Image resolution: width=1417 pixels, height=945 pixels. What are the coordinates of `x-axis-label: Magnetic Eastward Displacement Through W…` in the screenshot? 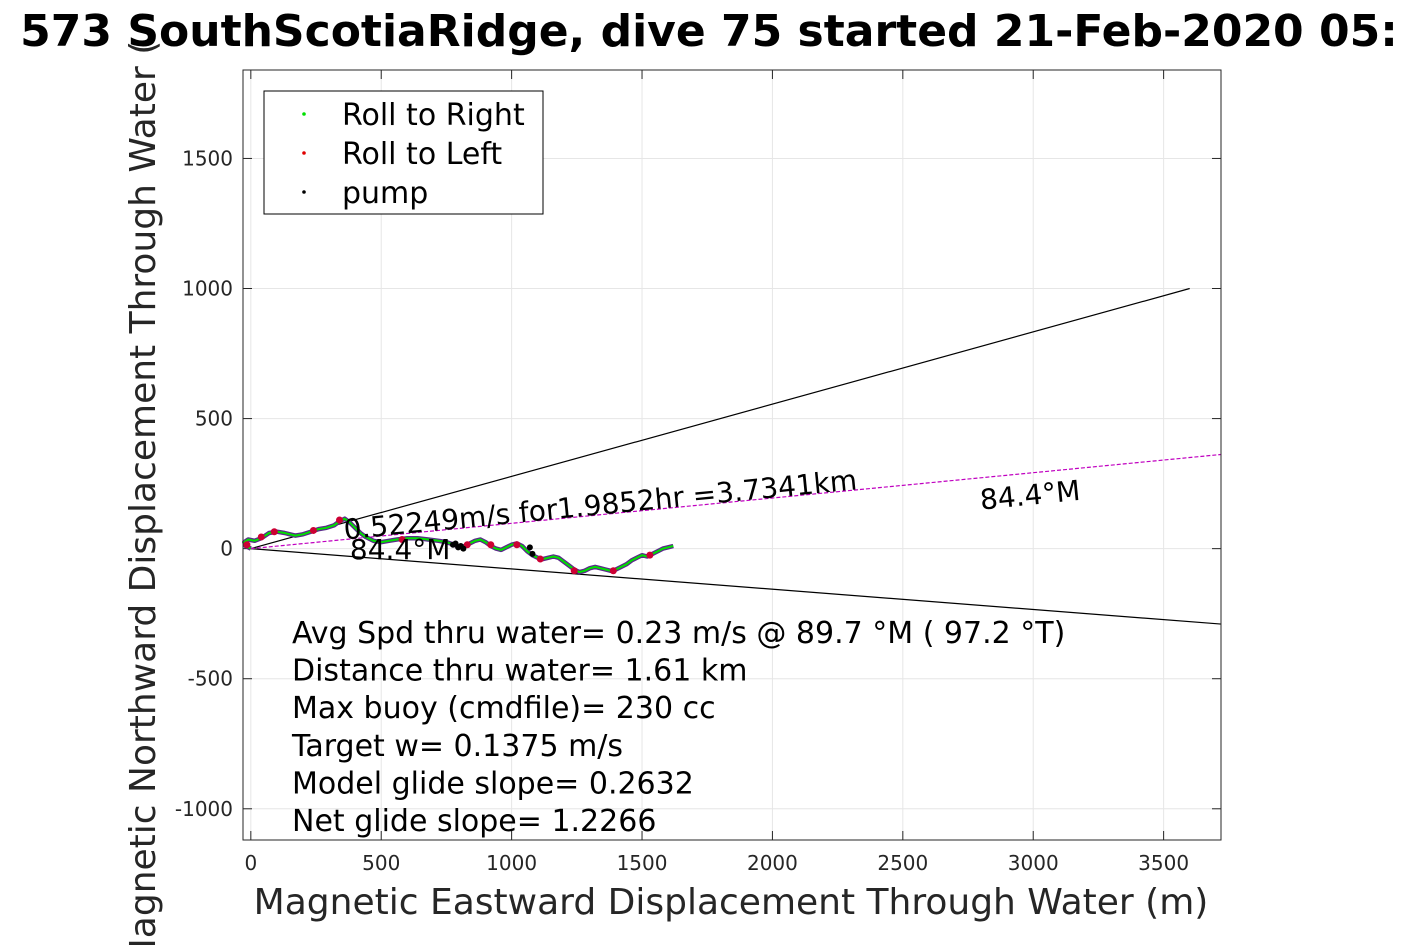 It's located at (731, 902).